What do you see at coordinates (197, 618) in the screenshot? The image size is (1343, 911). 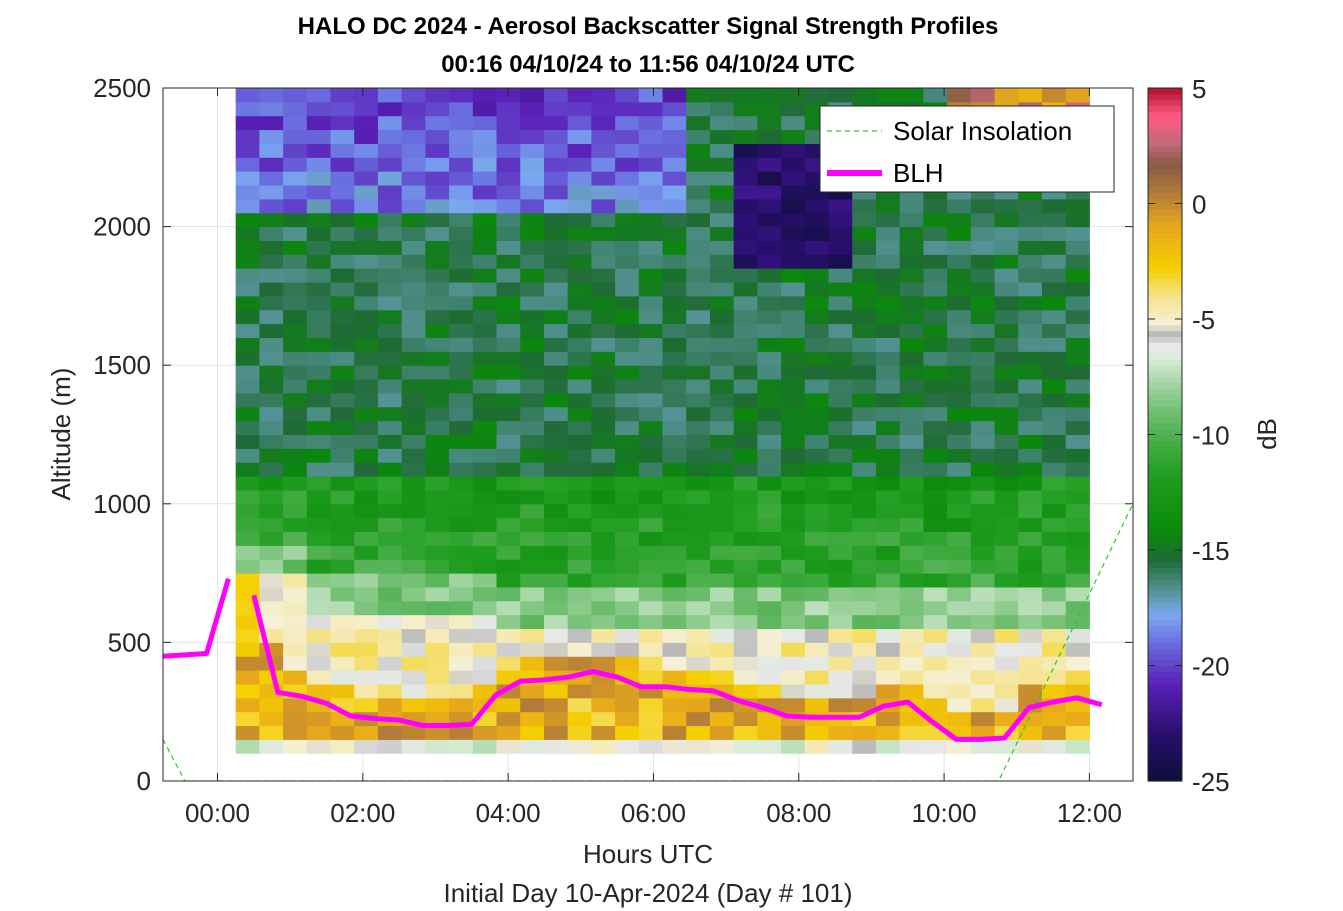 I see `blh-line` at bounding box center [197, 618].